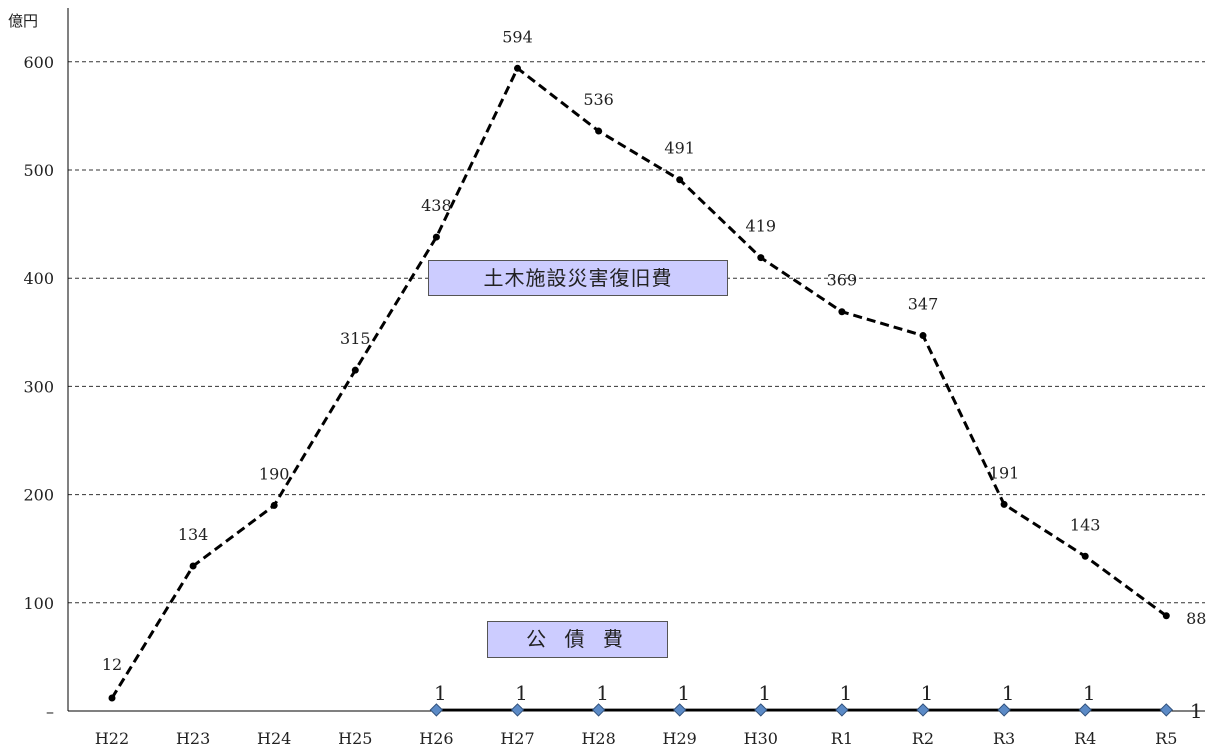 This screenshot has width=1214, height=754. Describe the element at coordinates (38, 603) in the screenshot. I see `y-tick-label: 100` at that location.